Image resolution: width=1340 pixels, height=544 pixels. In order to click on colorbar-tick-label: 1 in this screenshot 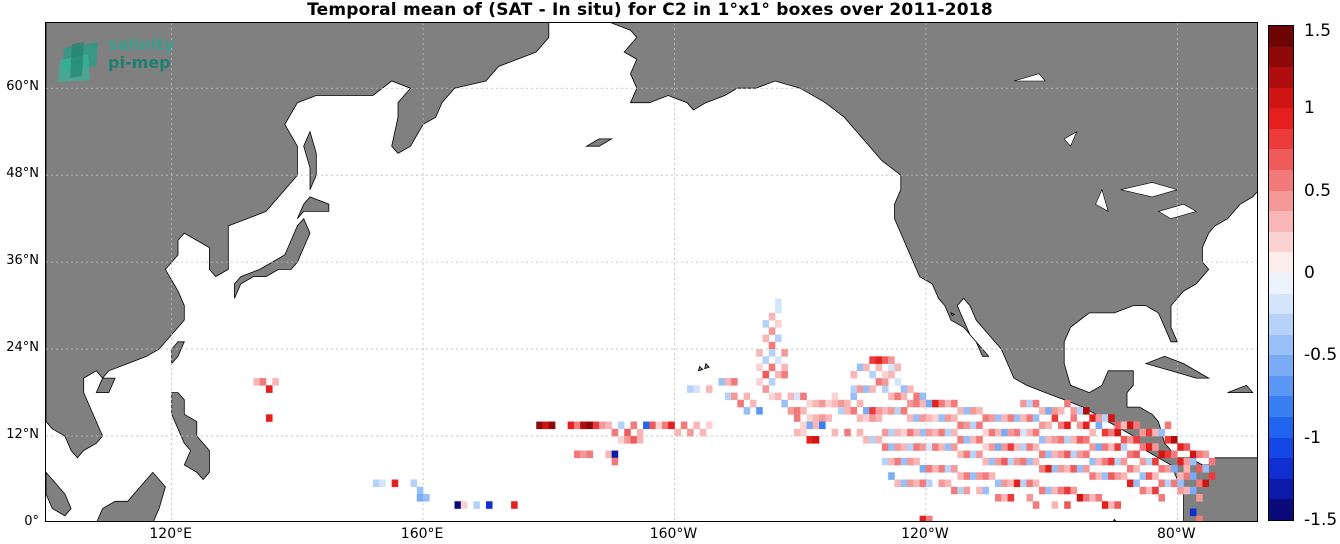, I will do `click(1309, 108)`.